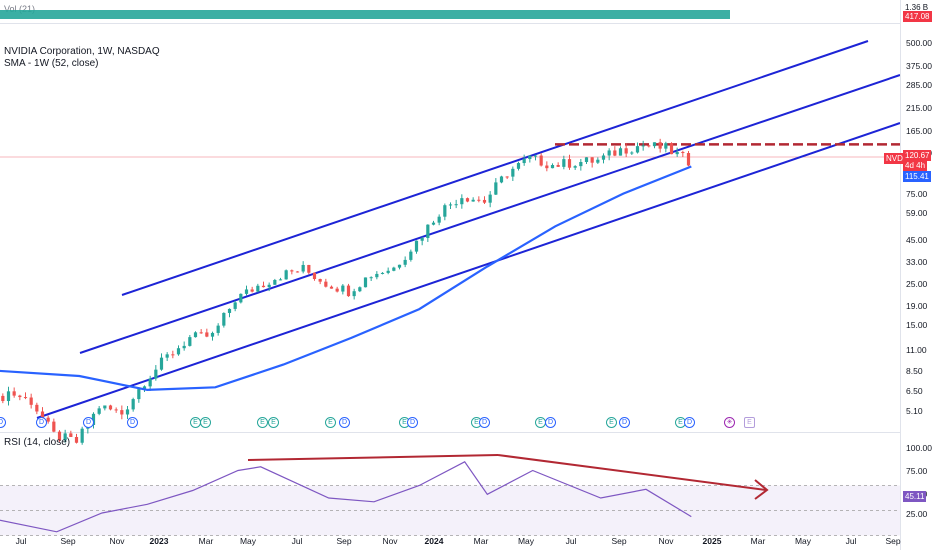 This screenshot has width=932, height=550. I want to click on rsi-value-badge: 45.11, so click(915, 496).